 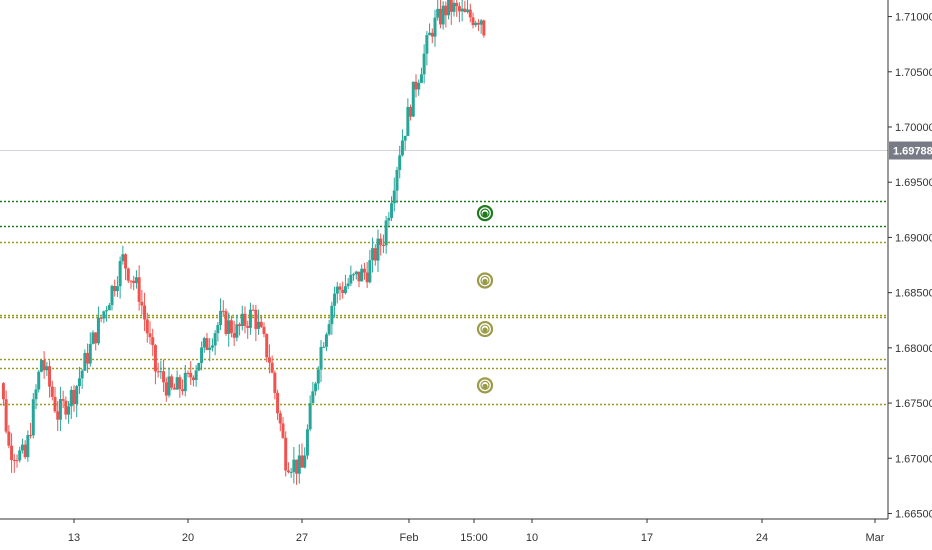 I want to click on time-axis: 13 20 27 Feb 15:00 10 17 24 Mar, so click(x=476, y=531).